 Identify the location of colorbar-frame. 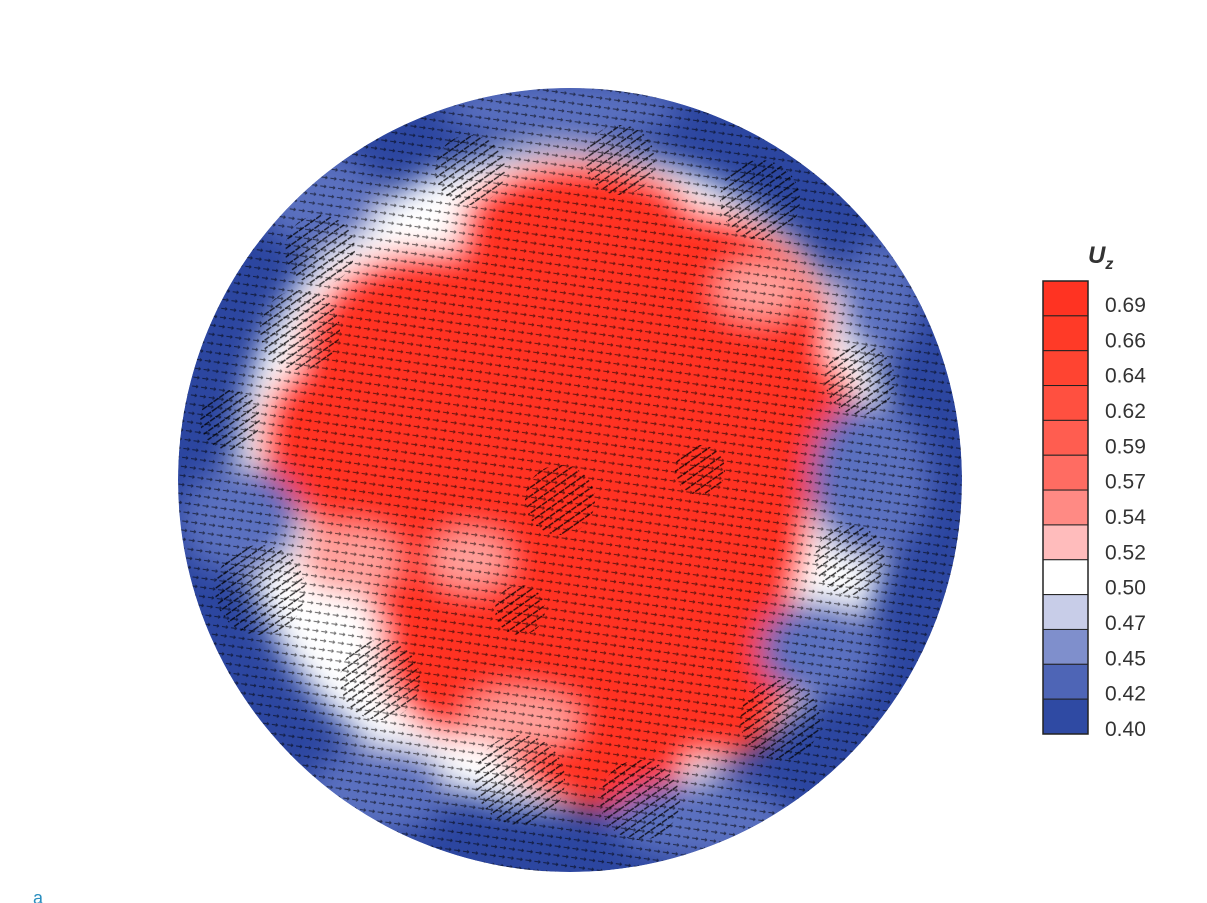
(1065, 507).